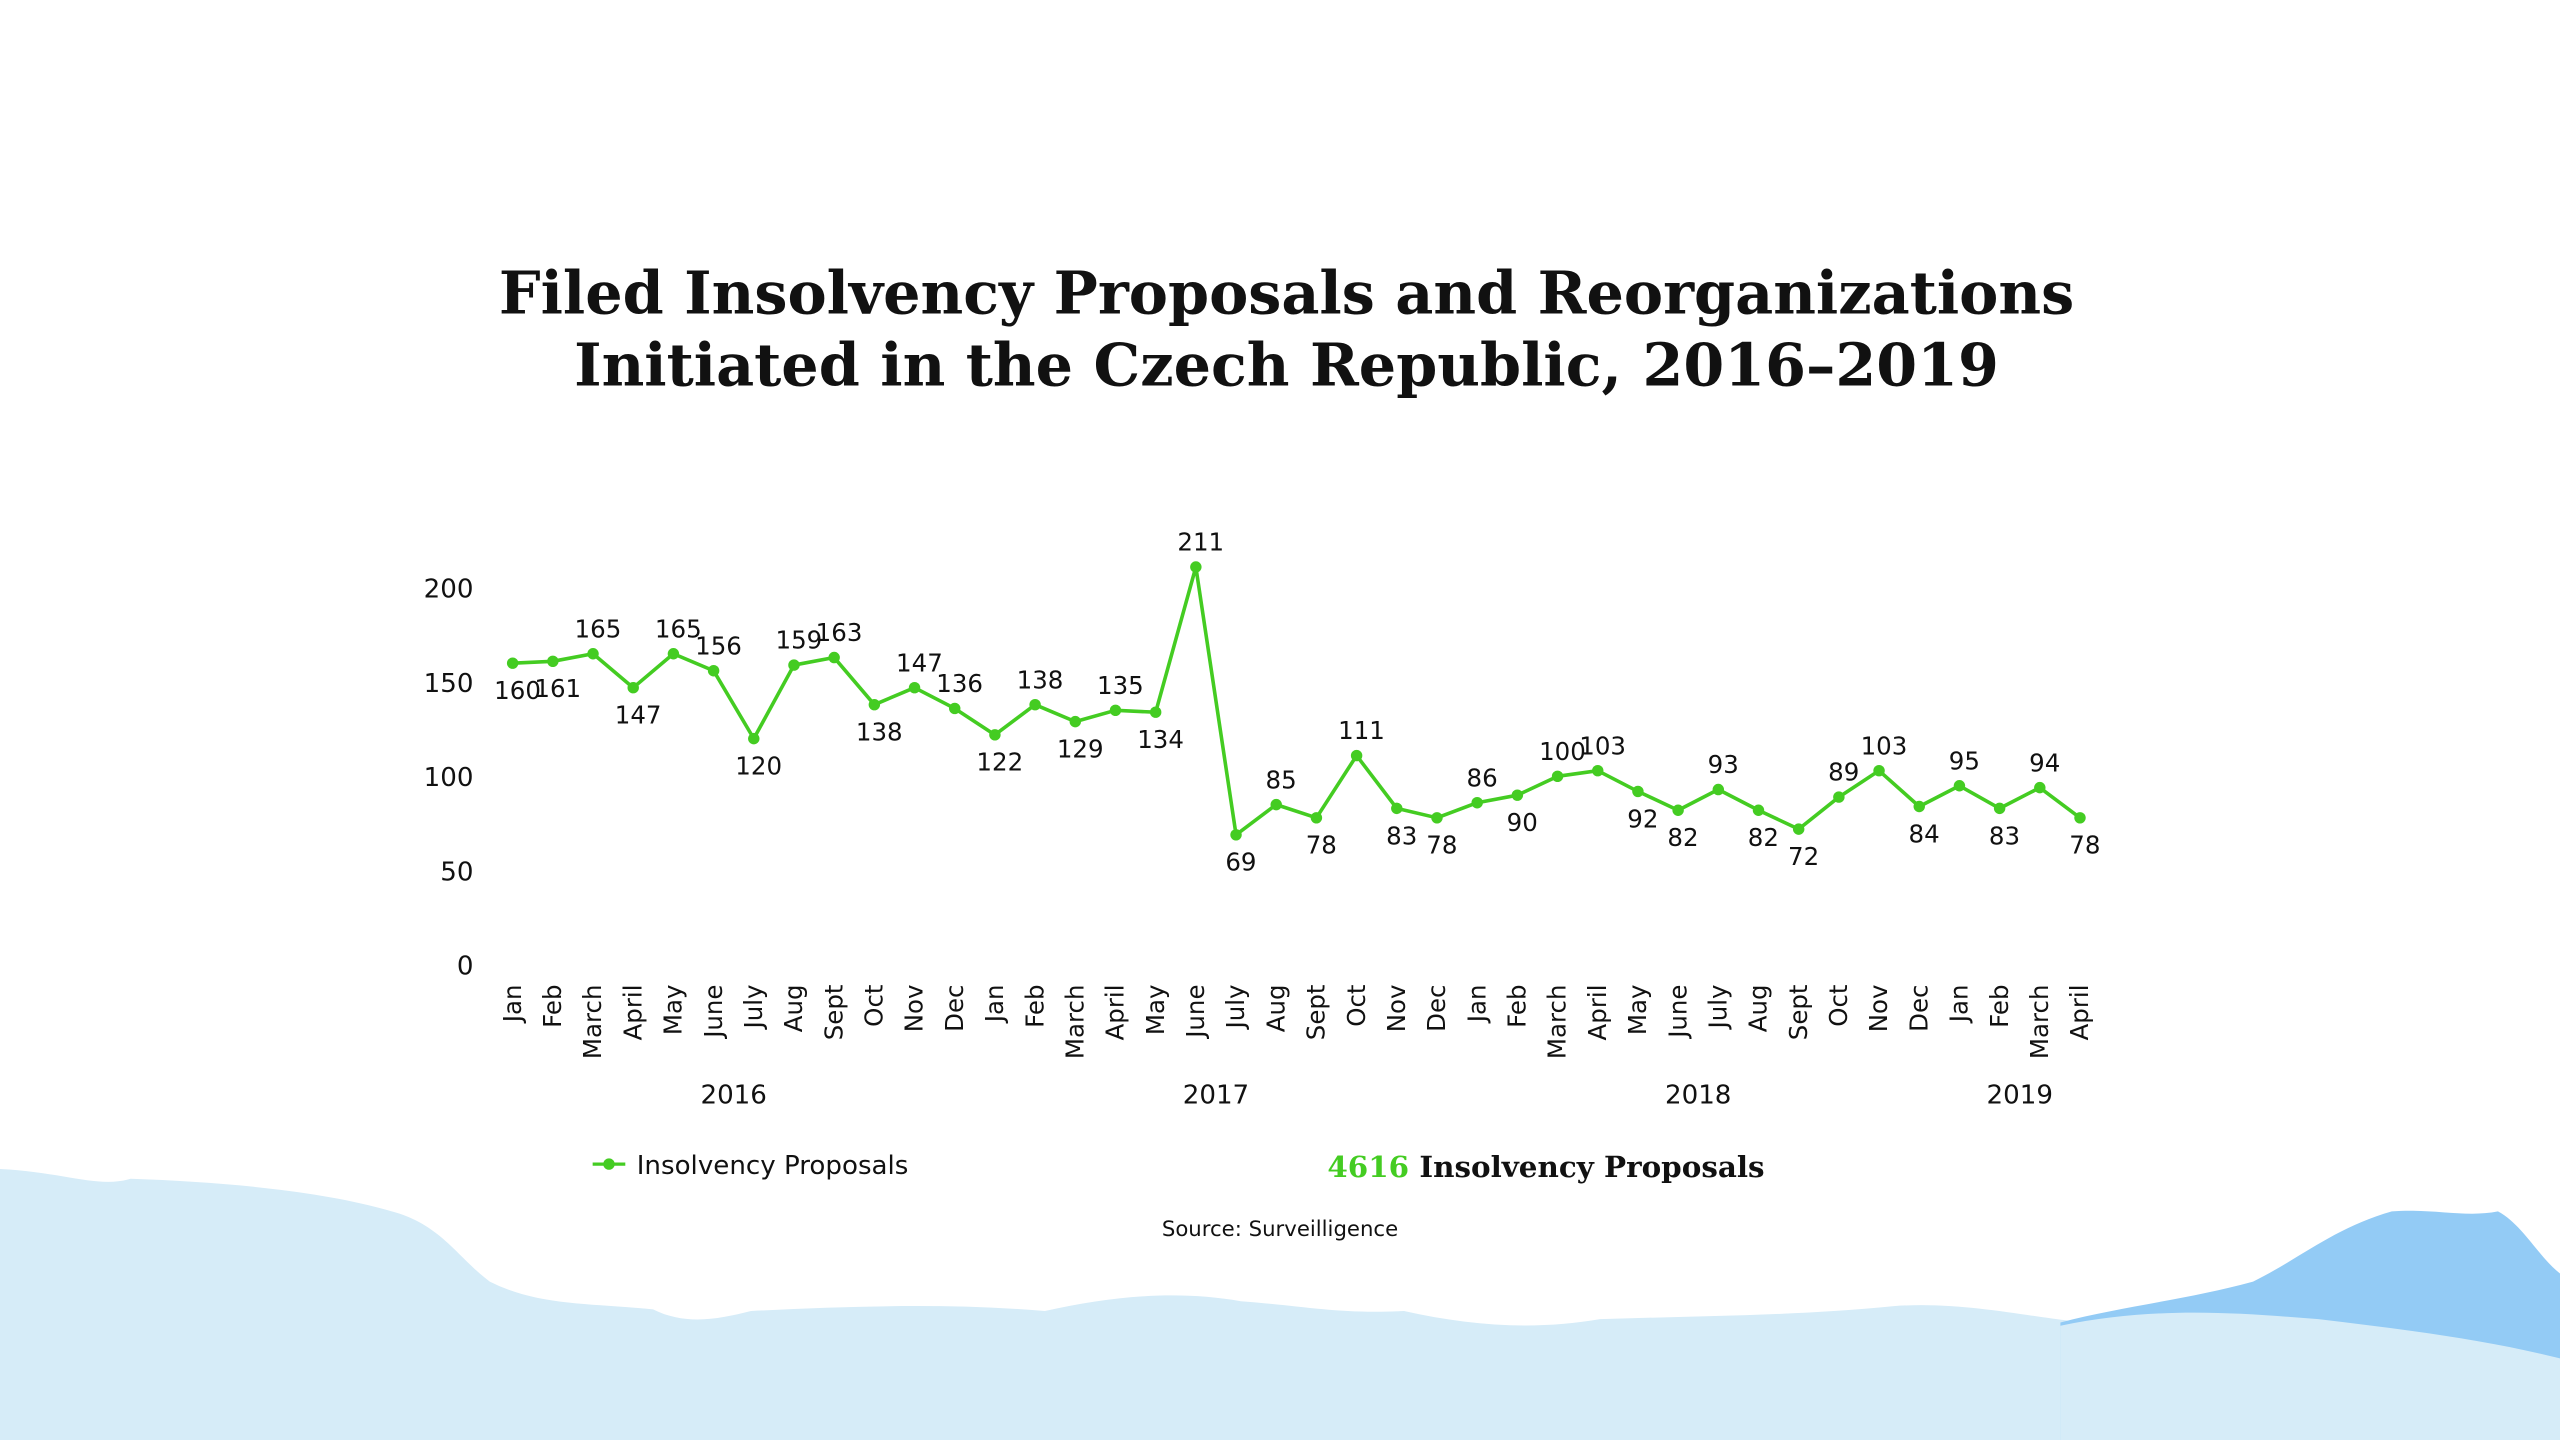 The width and height of the screenshot is (2560, 1440). What do you see at coordinates (1698, 1096) in the screenshot?
I see `year-label: 2018` at bounding box center [1698, 1096].